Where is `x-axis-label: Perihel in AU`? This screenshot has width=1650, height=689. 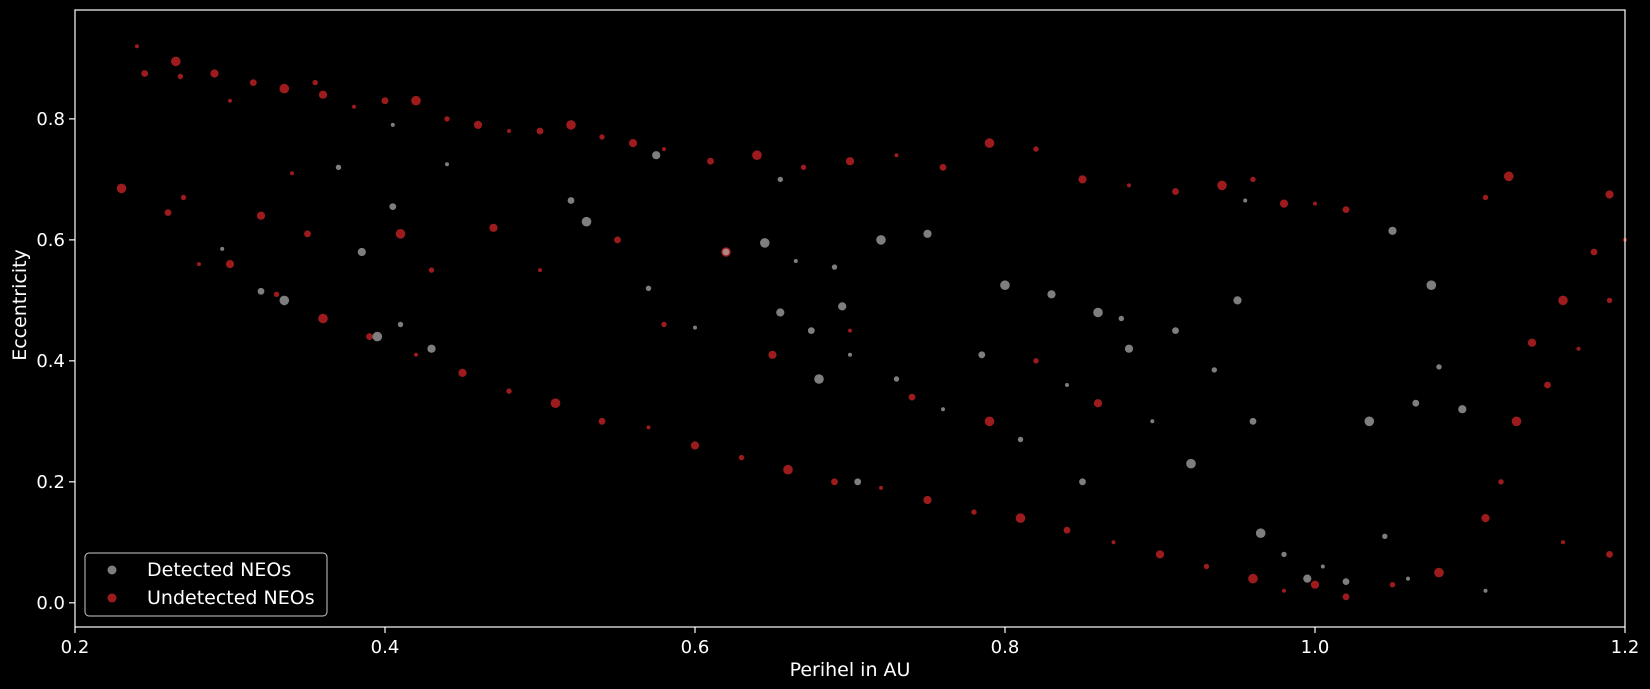
x-axis-label: Perihel in AU is located at coordinates (850, 670).